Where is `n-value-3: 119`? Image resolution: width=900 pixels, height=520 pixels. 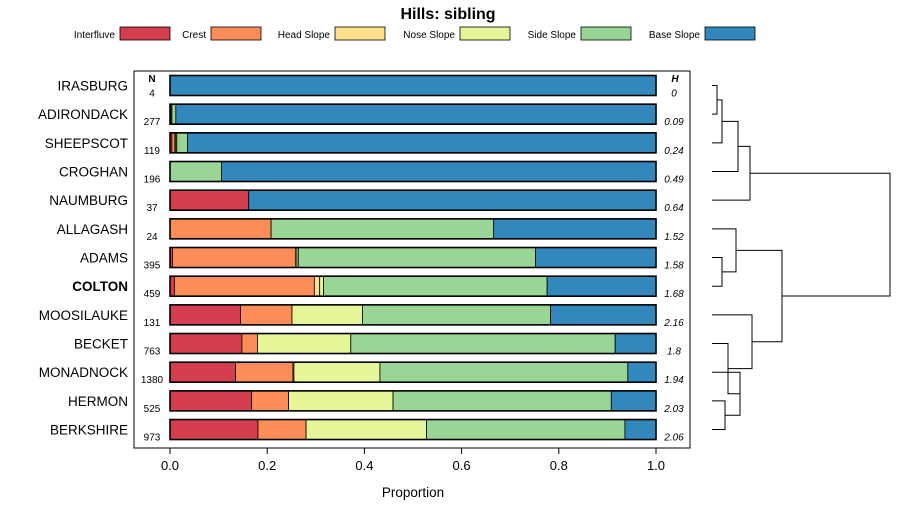
n-value-3: 119 is located at coordinates (152, 151).